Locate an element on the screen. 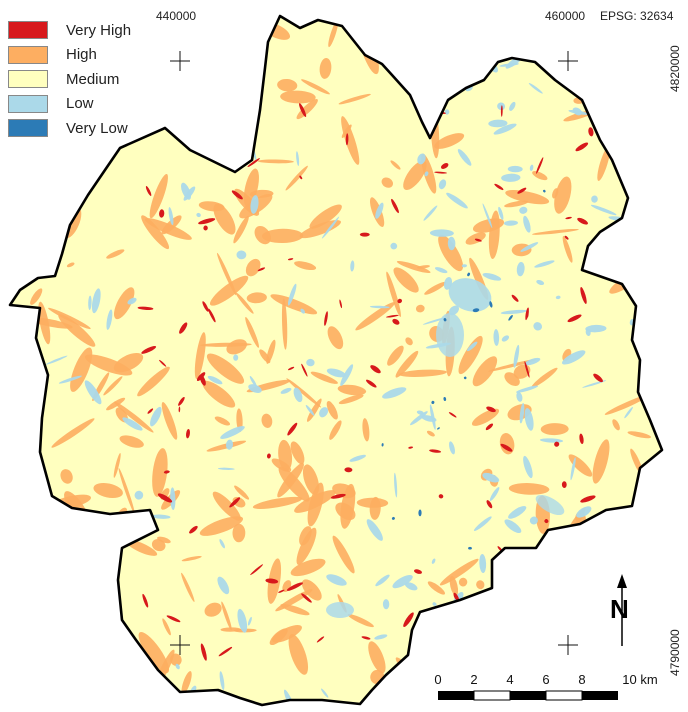 Image resolution: width=688 pixels, height=712 pixels. legend-label: High is located at coordinates (81, 55).